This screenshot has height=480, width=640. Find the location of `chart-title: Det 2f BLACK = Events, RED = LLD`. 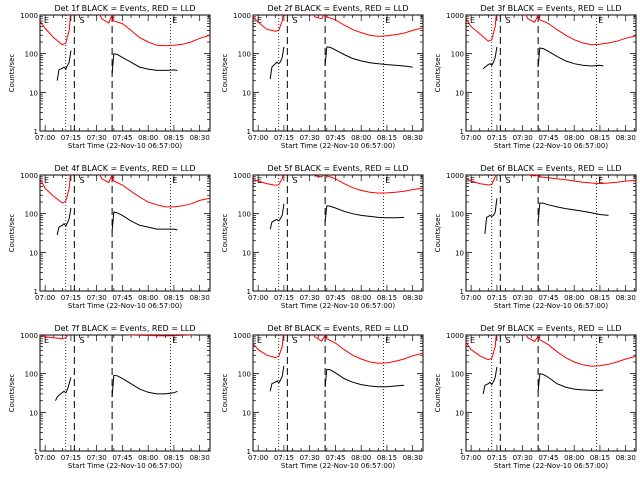

chart-title: Det 2f BLACK = Events, RED = LLD is located at coordinates (337, 8).